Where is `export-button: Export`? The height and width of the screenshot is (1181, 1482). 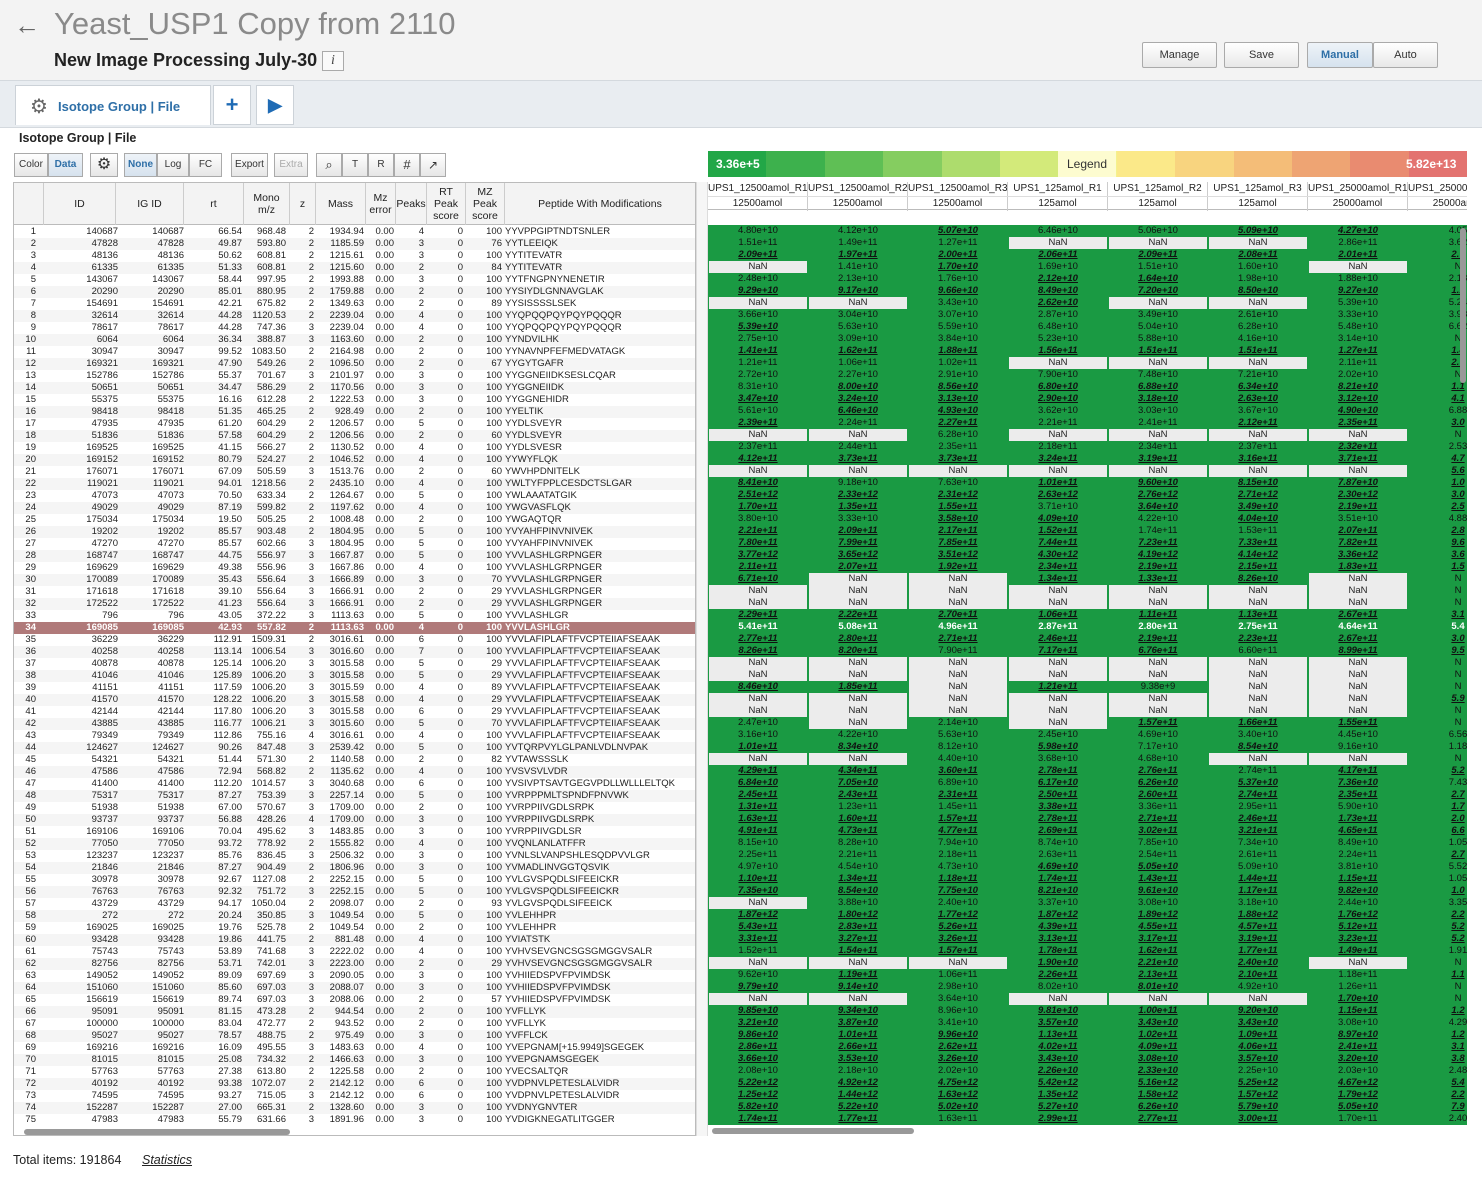
export-button: Export is located at coordinates (249, 165).